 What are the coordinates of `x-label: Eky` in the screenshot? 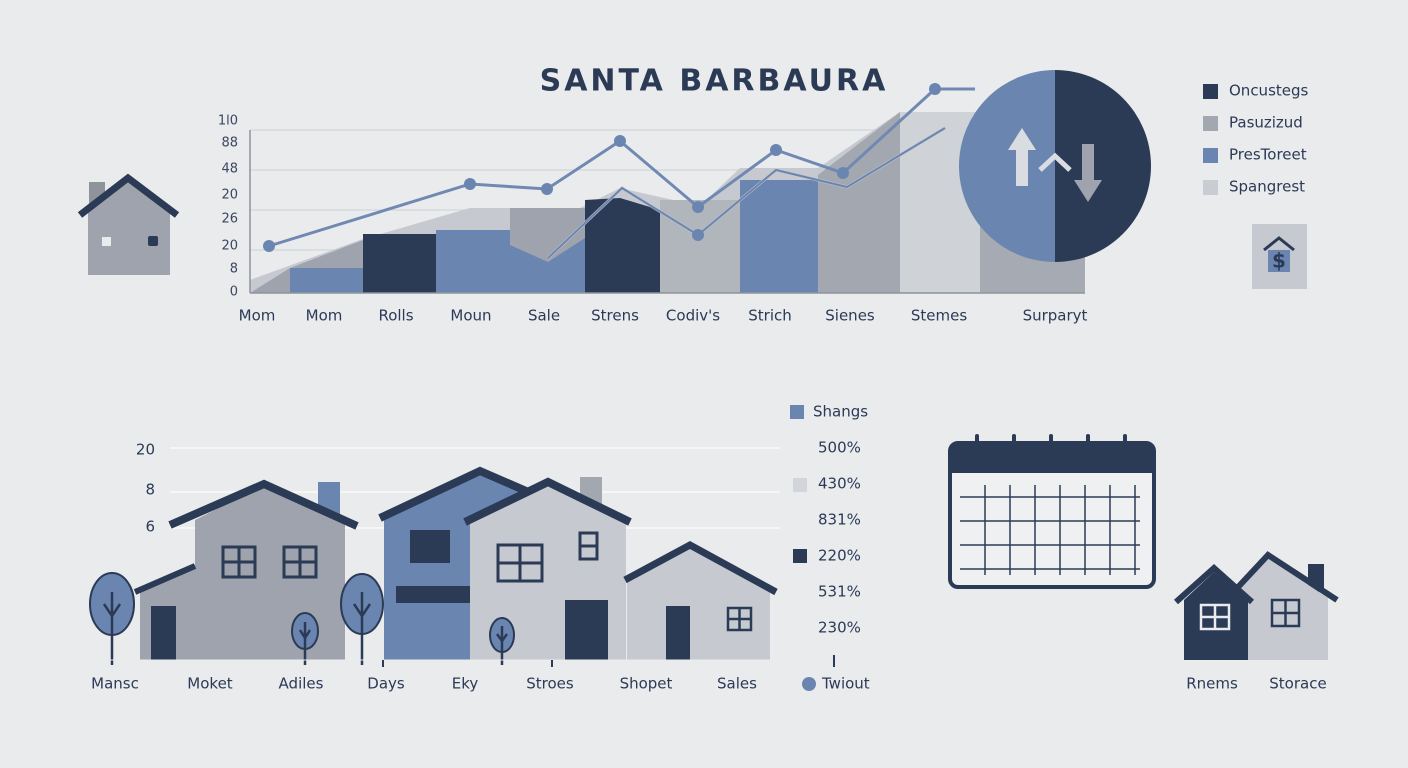 It's located at (465, 684).